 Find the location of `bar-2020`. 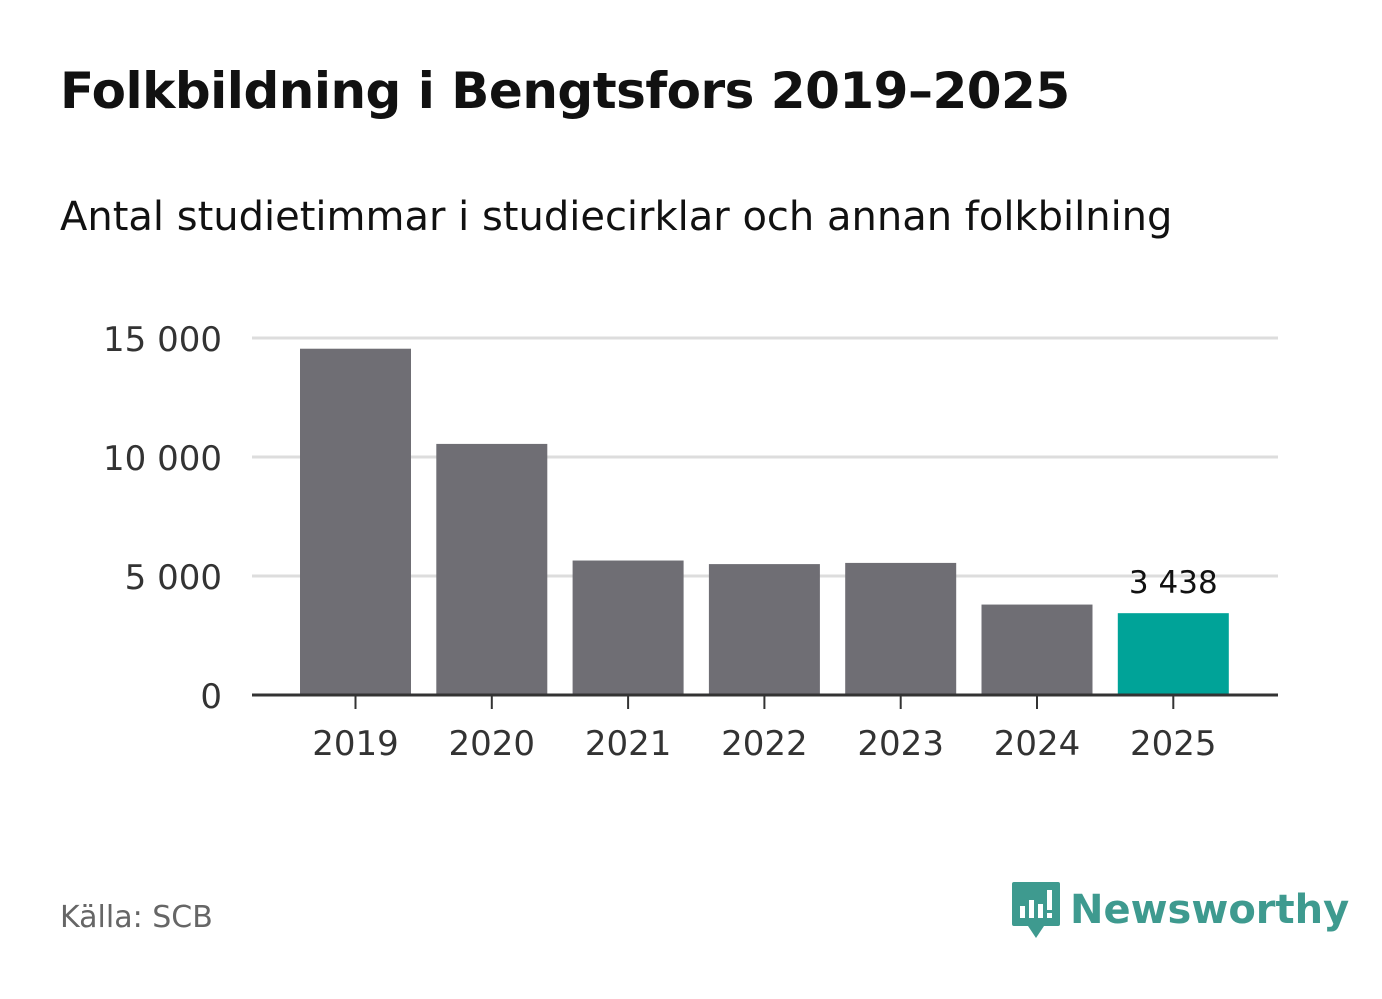

bar-2020 is located at coordinates (492, 569).